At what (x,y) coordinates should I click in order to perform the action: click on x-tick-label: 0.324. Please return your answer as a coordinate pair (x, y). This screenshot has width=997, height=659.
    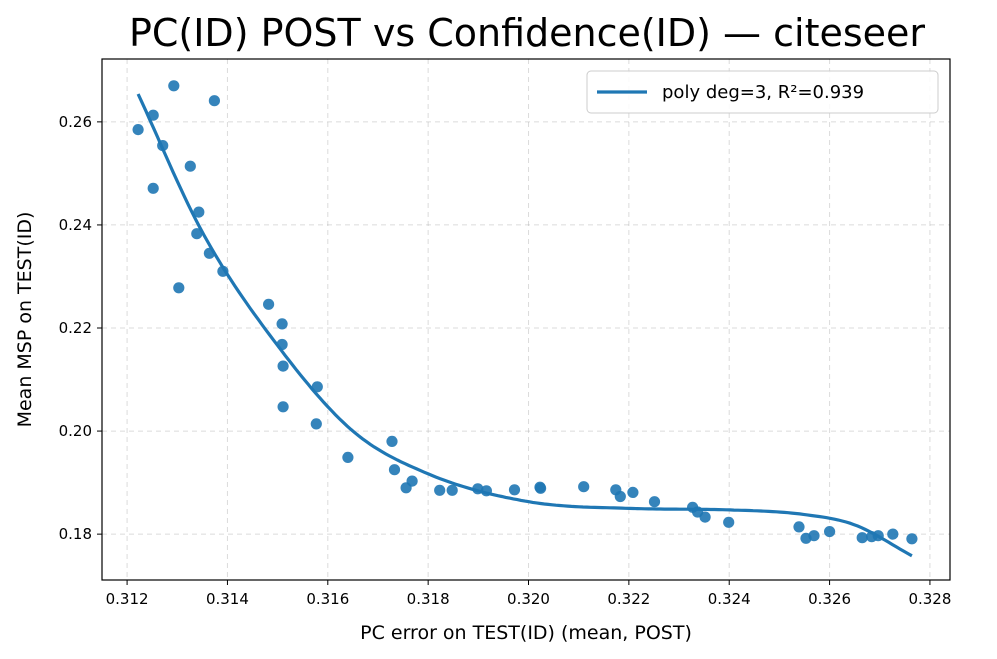
    Looking at the image, I should click on (729, 599).